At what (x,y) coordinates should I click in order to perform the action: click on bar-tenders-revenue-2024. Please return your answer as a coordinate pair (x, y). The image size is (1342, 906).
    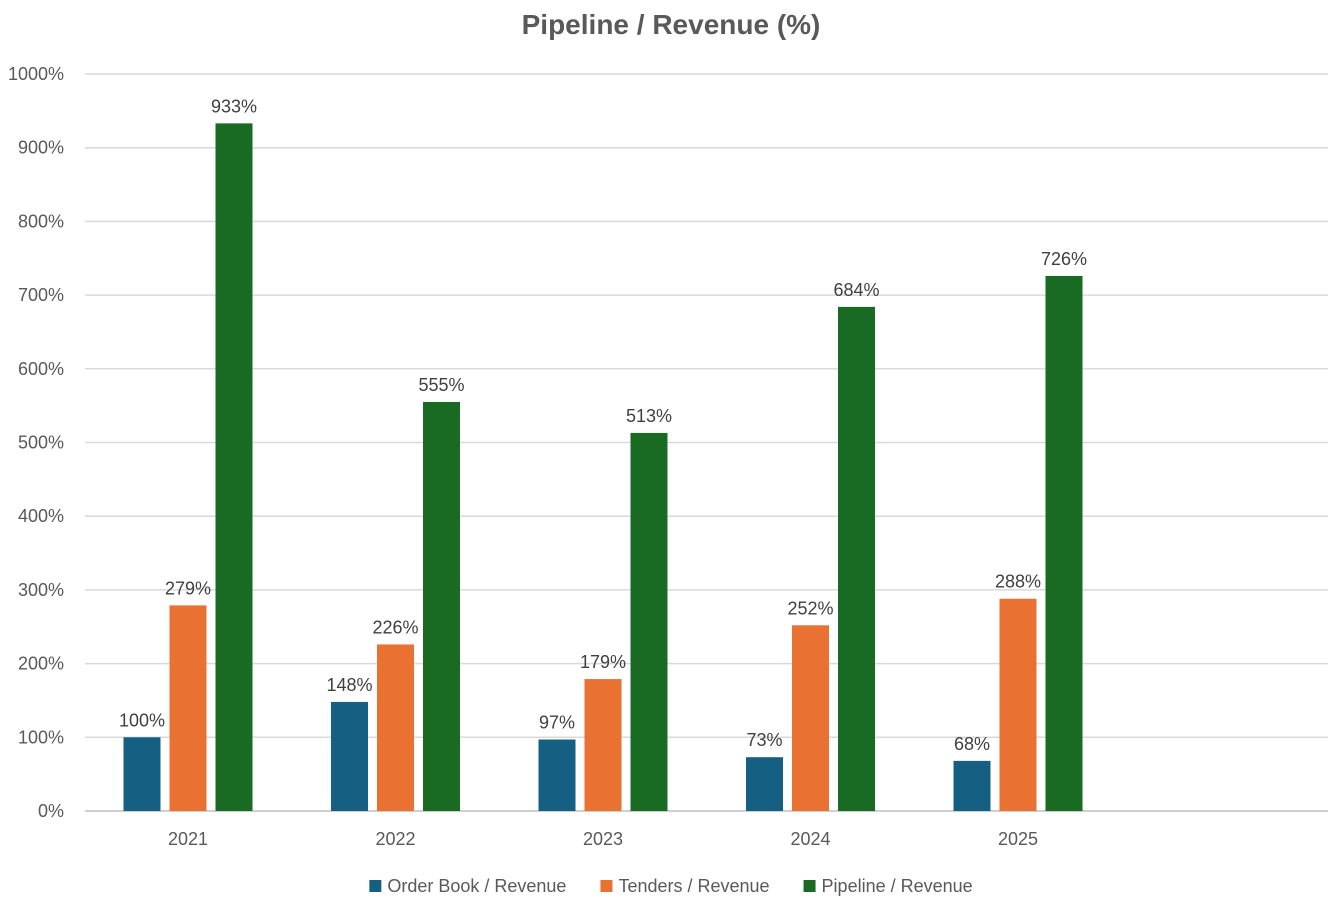
    Looking at the image, I should click on (810, 718).